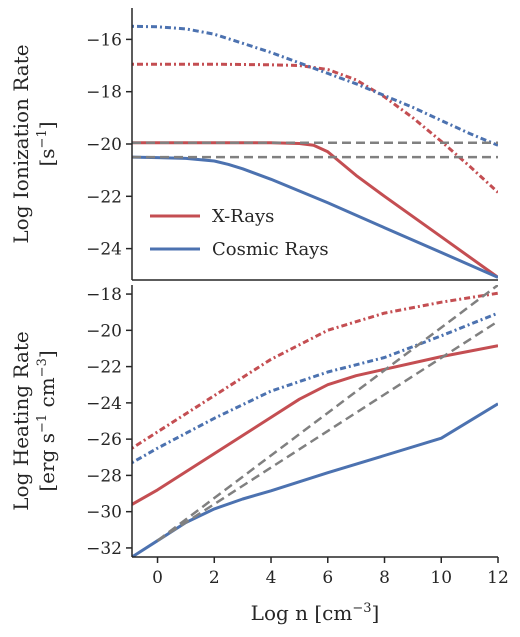 This screenshot has height=637, width=520. What do you see at coordinates (271, 578) in the screenshot?
I see `x-tick-label: 4` at bounding box center [271, 578].